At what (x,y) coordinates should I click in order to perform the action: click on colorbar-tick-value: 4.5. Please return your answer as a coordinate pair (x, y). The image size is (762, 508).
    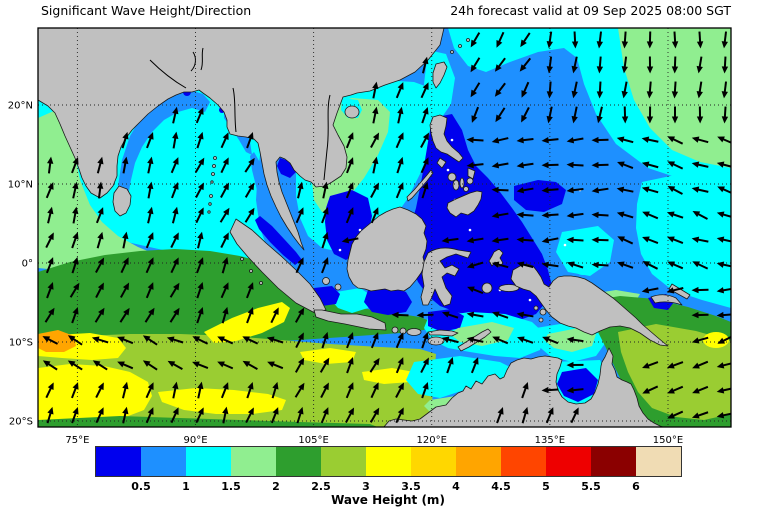
    Looking at the image, I should click on (501, 486).